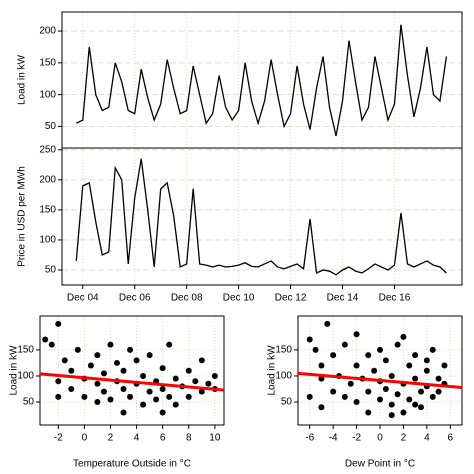 The image size is (474, 474). What do you see at coordinates (83, 298) in the screenshot?
I see `x-tick-label: Dec 04` at bounding box center [83, 298].